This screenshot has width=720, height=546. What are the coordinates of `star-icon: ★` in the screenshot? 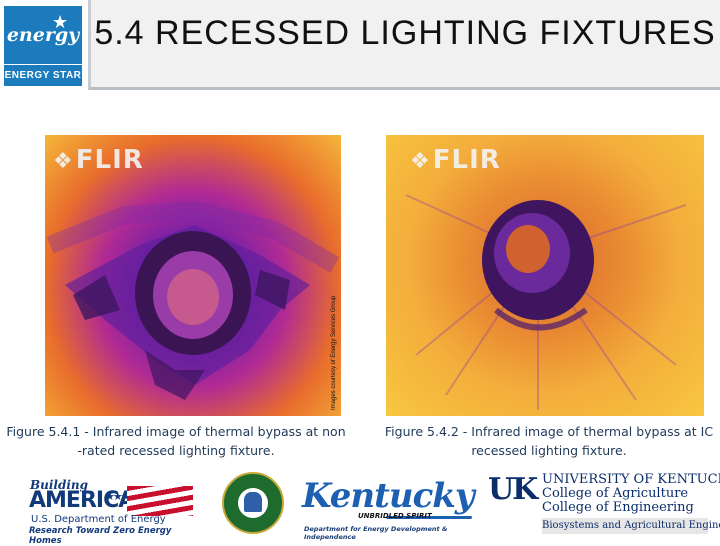 It's located at (60, 22).